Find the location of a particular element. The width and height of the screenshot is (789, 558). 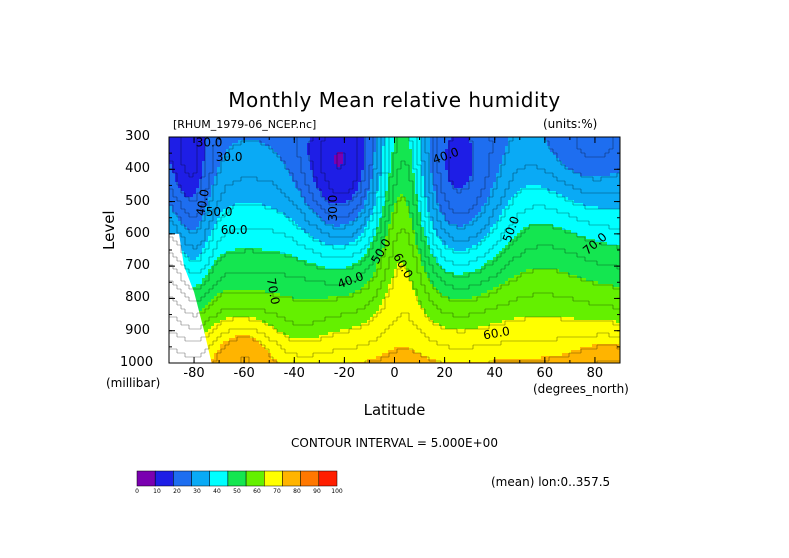

units-label: (units:%) is located at coordinates (570, 124).